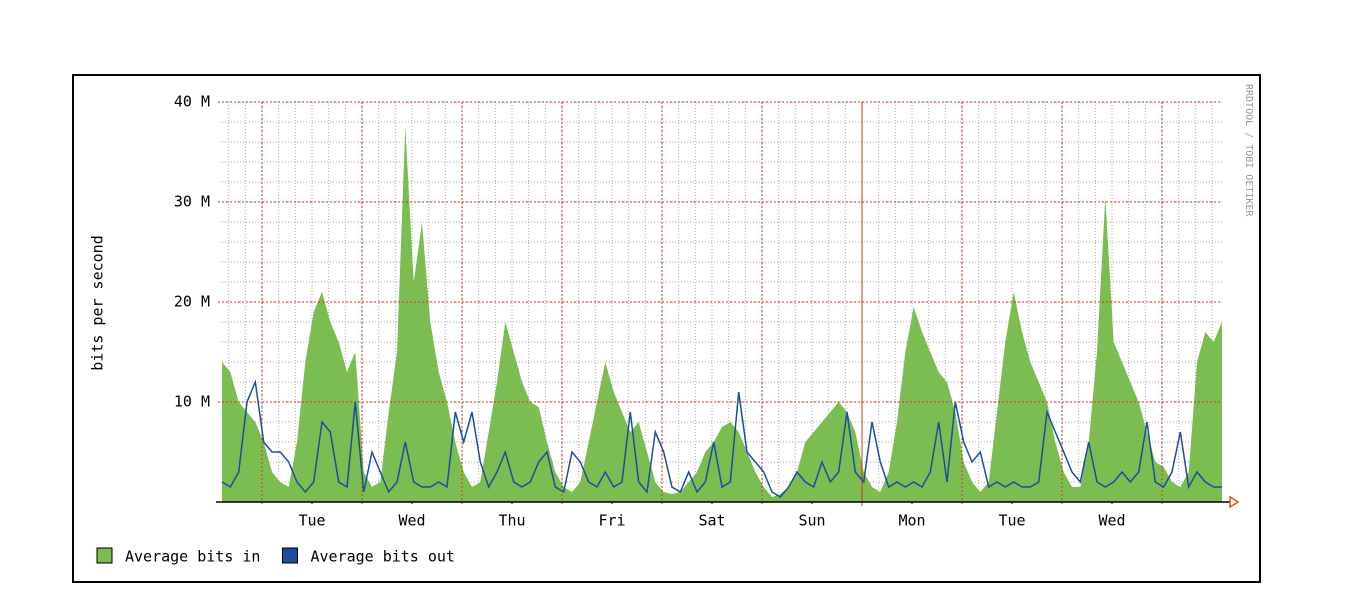 The height and width of the screenshot is (610, 1352). Describe the element at coordinates (192, 102) in the screenshot. I see `y-tick-label: 40 M` at that location.